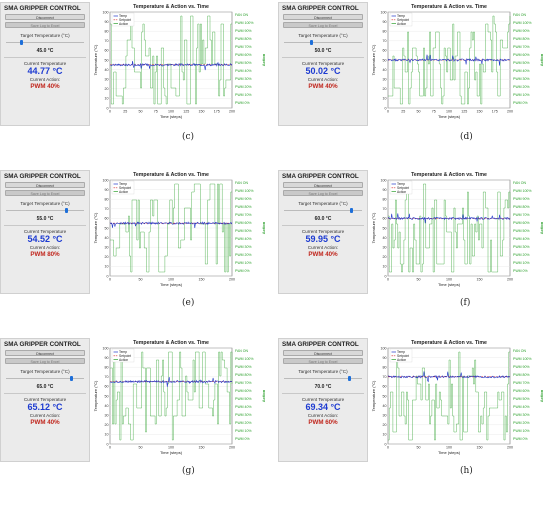 The width and height of the screenshot is (550, 519). Describe the element at coordinates (125, 112) in the screenshot. I see `x-tick-label: 25` at that location.